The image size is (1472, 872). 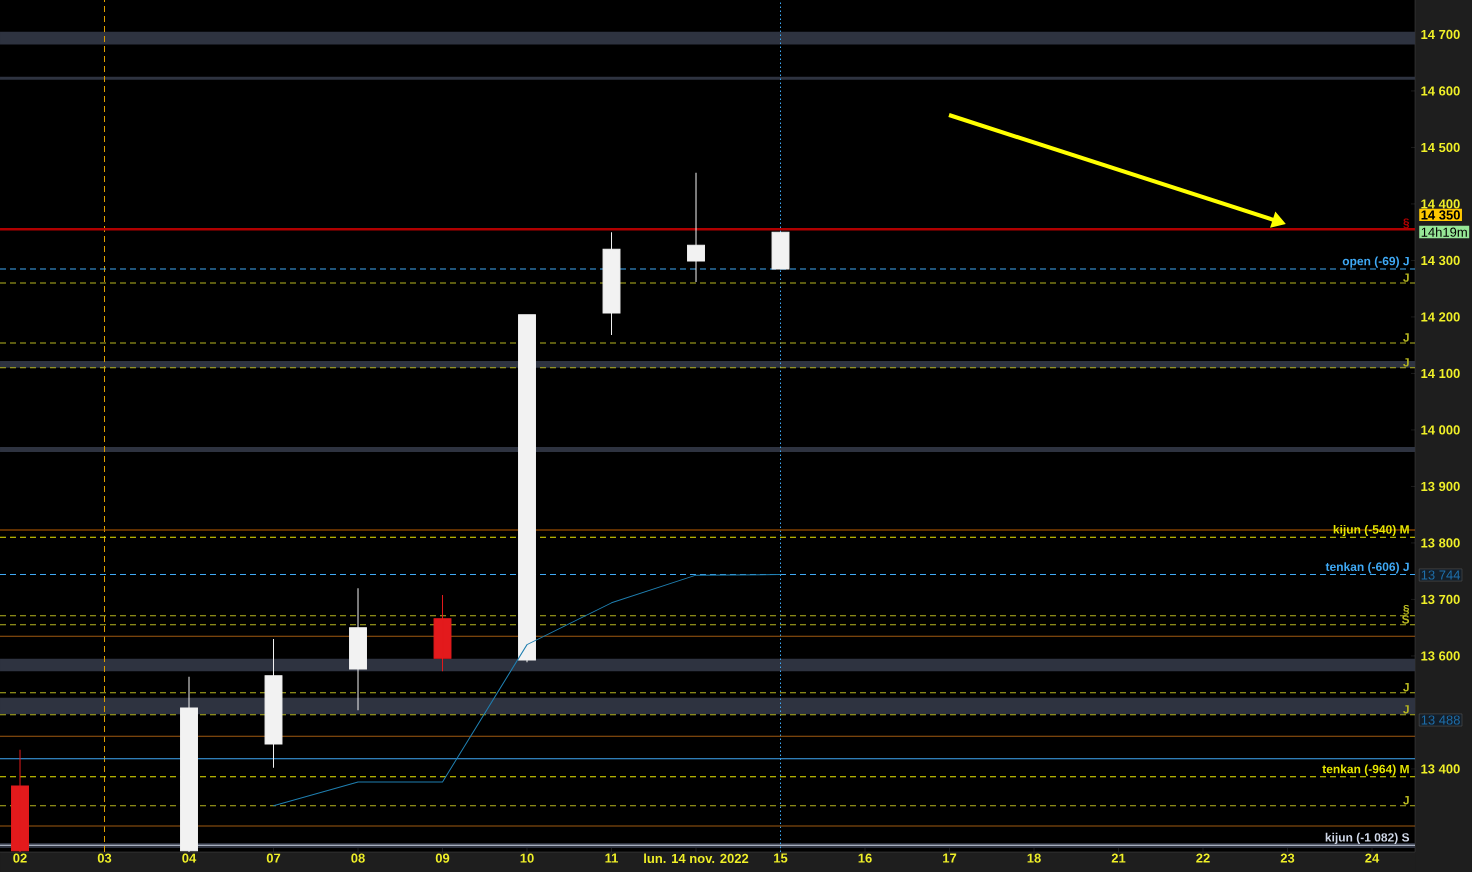 What do you see at coordinates (1440, 34) in the screenshot?
I see `y-tick-label: 14 700` at bounding box center [1440, 34].